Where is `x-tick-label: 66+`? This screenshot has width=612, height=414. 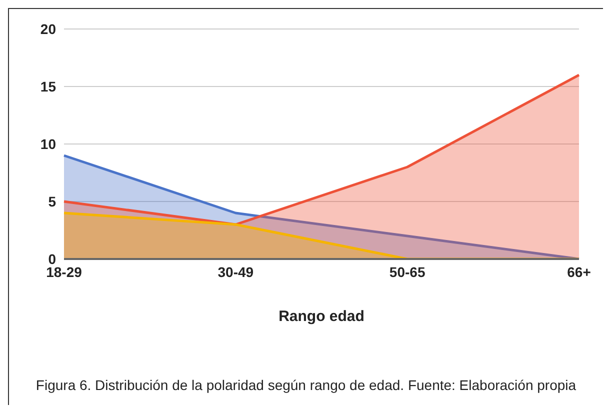
x-tick-label: 66+ is located at coordinates (579, 272).